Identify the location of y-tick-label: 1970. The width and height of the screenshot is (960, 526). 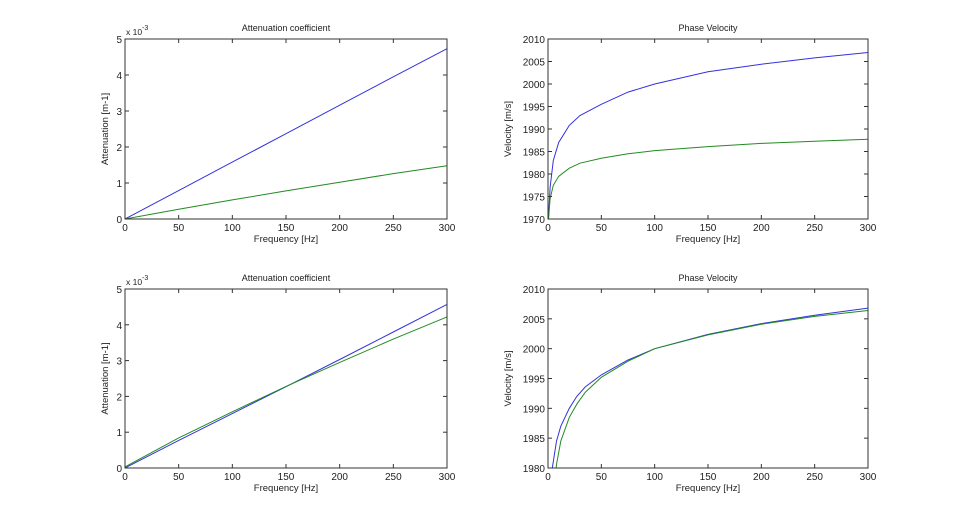
(534, 220).